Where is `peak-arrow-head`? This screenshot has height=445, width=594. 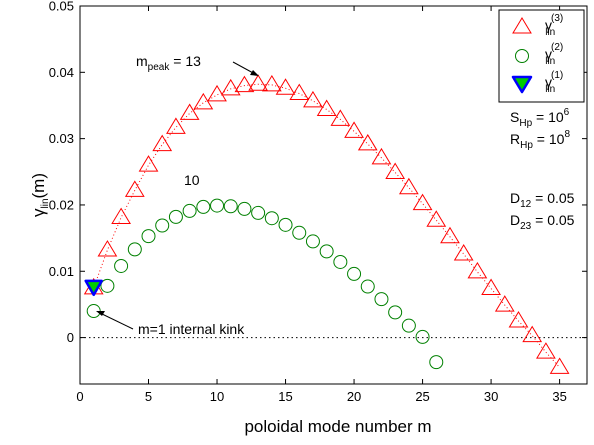
peak-arrow-head is located at coordinates (254, 73).